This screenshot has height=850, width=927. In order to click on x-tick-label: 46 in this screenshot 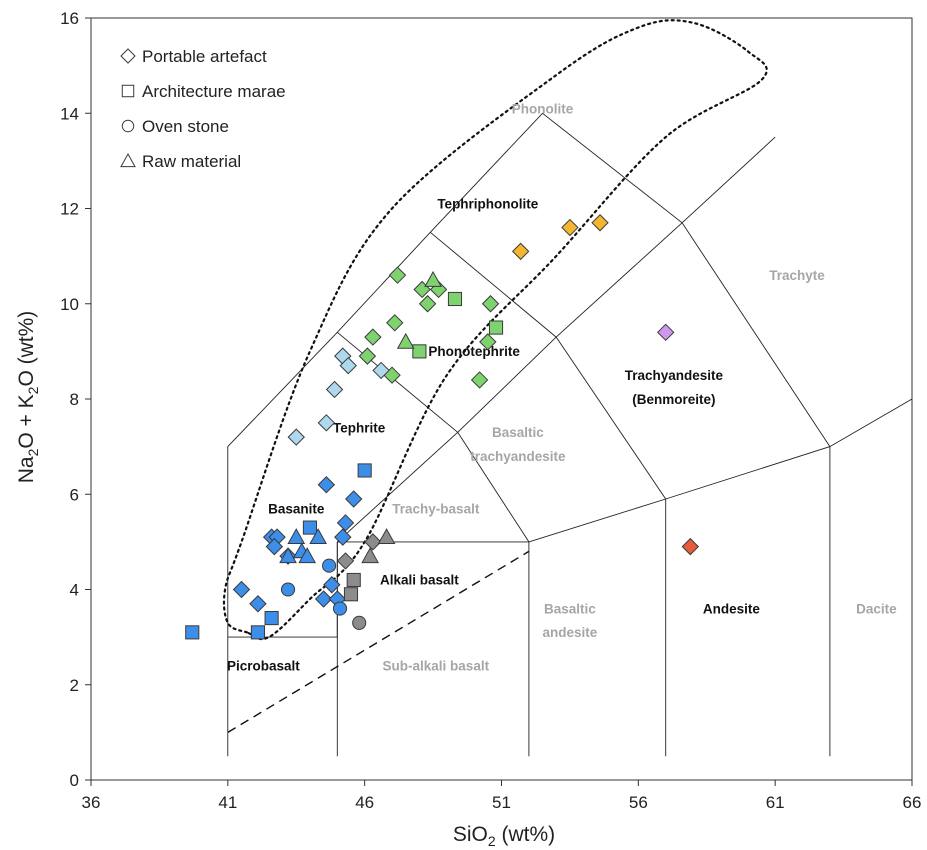, I will do `click(364, 802)`.